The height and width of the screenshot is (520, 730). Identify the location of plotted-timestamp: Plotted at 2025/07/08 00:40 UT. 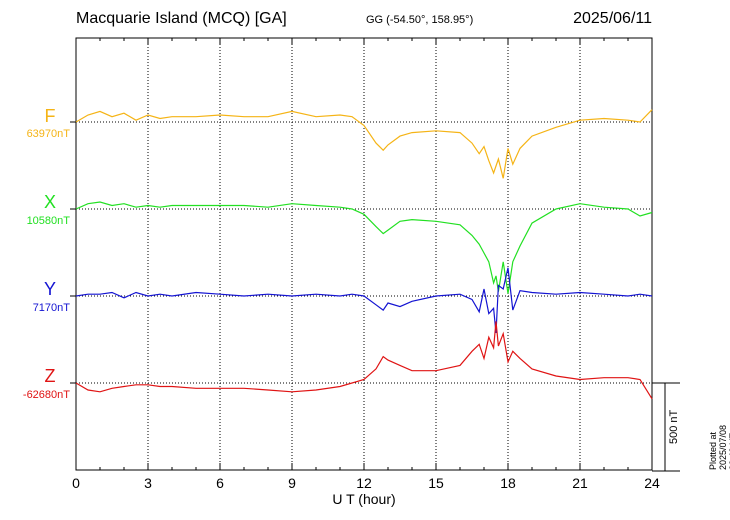
(719, 447).